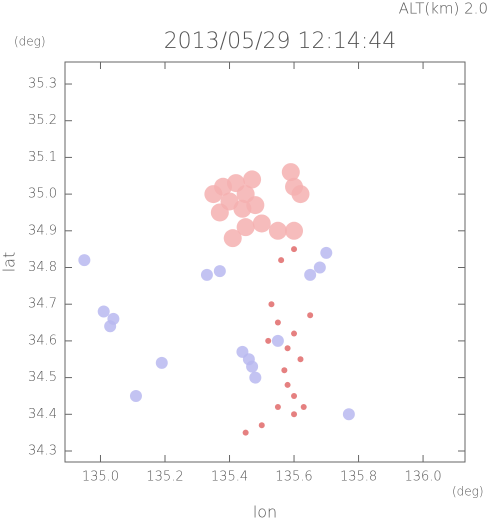  I want to click on chart-title: 2013/05/29 12:14:44, so click(280, 41).